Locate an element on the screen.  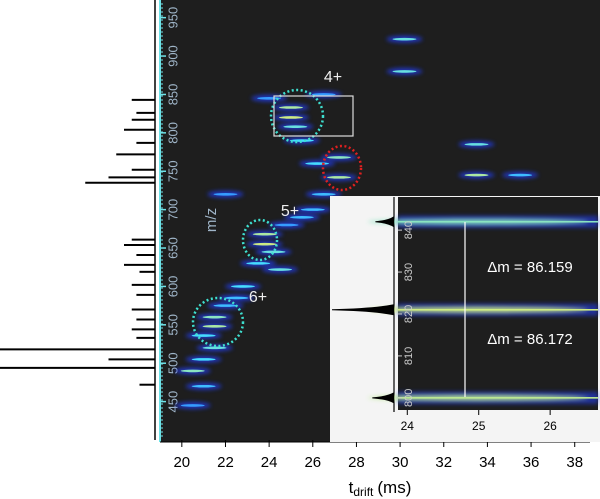
inset-y-tick-label: 810 is located at coordinates (409, 356).